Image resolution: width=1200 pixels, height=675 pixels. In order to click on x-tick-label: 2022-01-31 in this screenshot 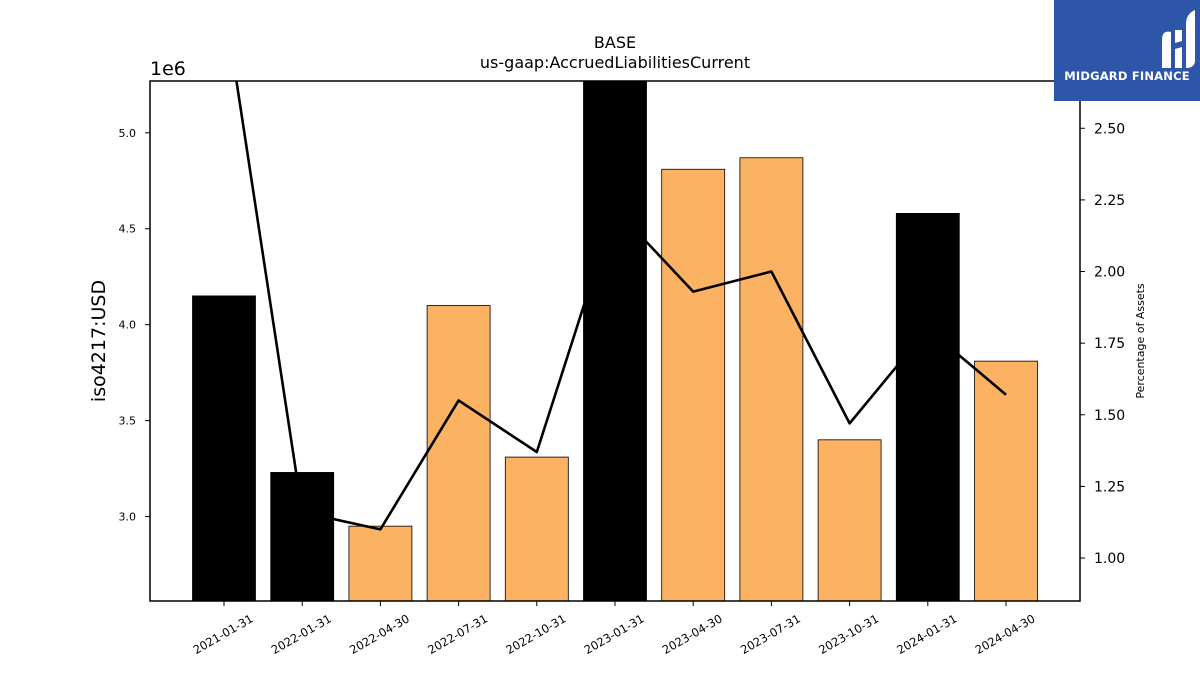, I will do `click(301, 634)`.